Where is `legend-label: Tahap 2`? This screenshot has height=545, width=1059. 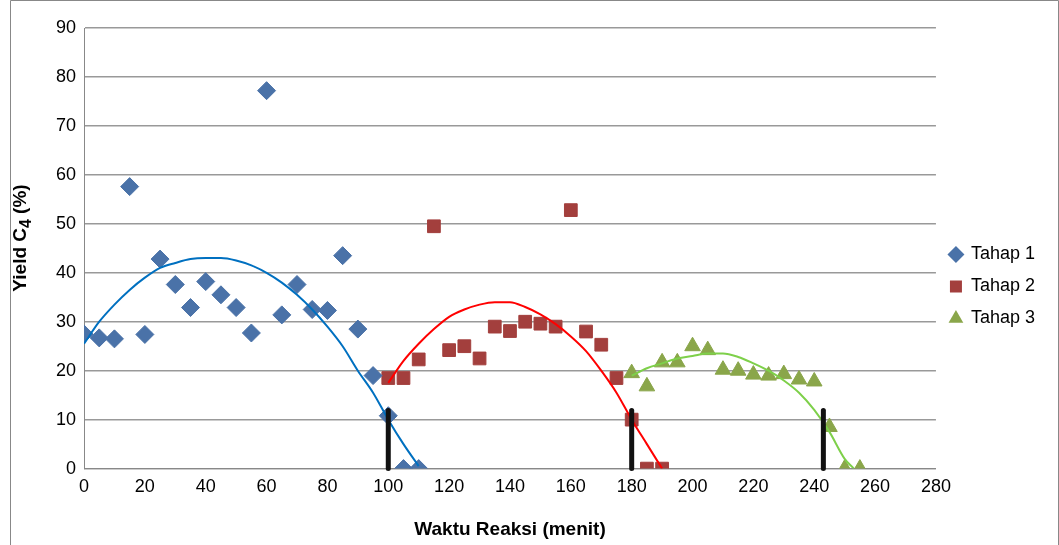 legend-label: Tahap 2 is located at coordinates (1003, 285).